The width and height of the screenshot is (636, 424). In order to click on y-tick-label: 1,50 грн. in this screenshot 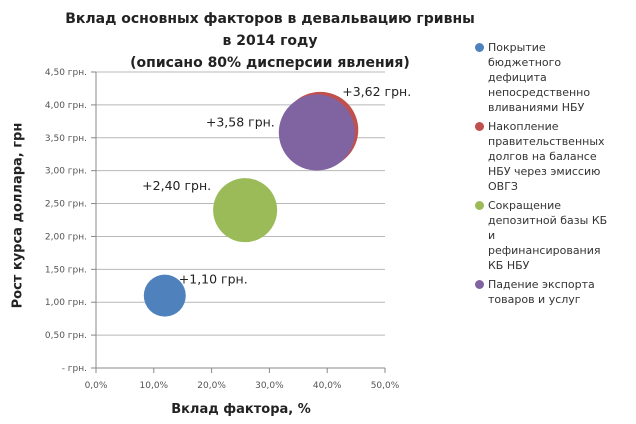, I will do `click(66, 270)`.